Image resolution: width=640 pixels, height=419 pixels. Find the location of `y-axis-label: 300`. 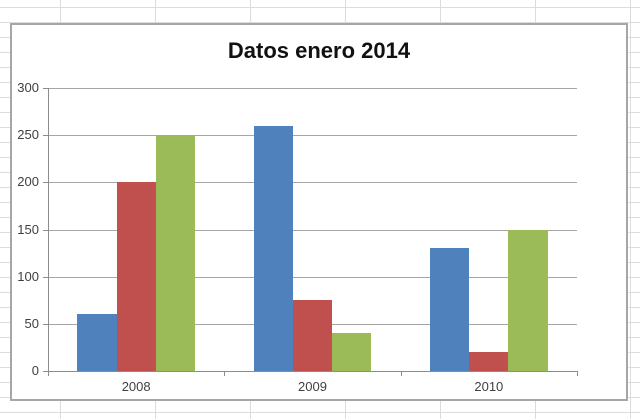

y-axis-label: 300 is located at coordinates (28, 87).